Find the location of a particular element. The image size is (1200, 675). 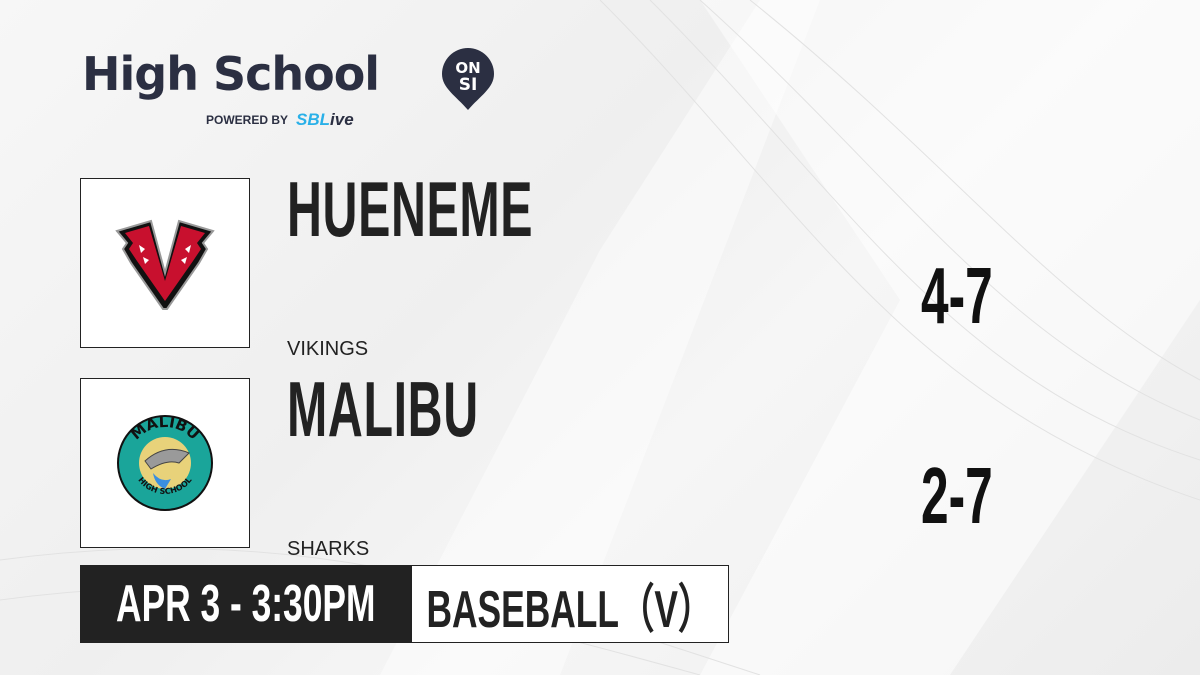

malibu-shark-logo-icon: MALIBU HIGH SCHOOL is located at coordinates (165, 462).